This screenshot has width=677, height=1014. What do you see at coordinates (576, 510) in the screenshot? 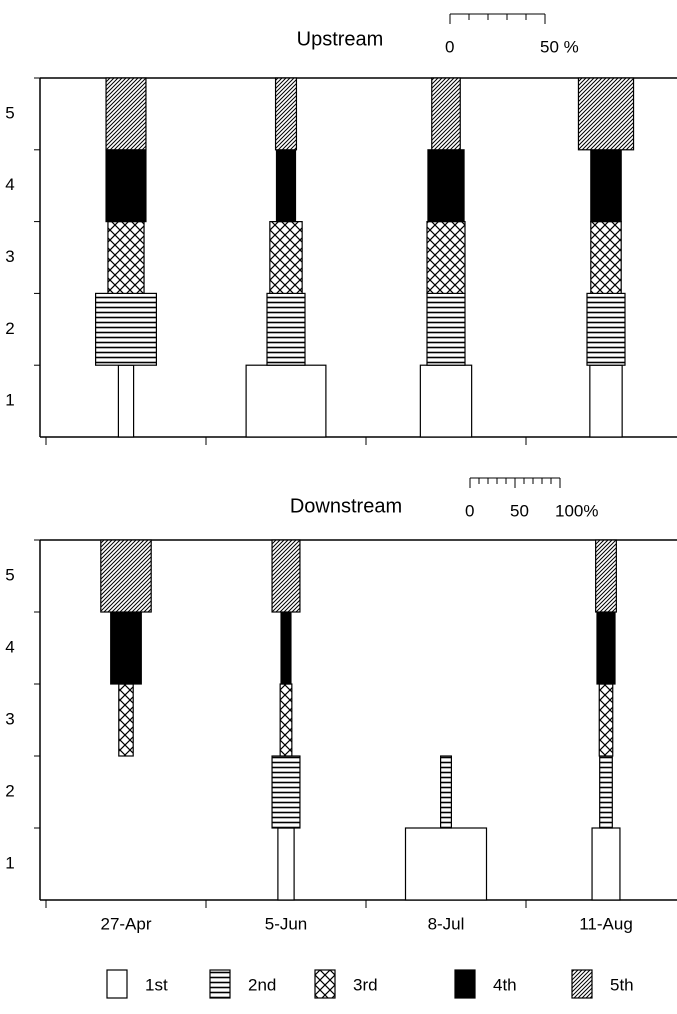
I see `scale-label: 100%` at bounding box center [576, 510].